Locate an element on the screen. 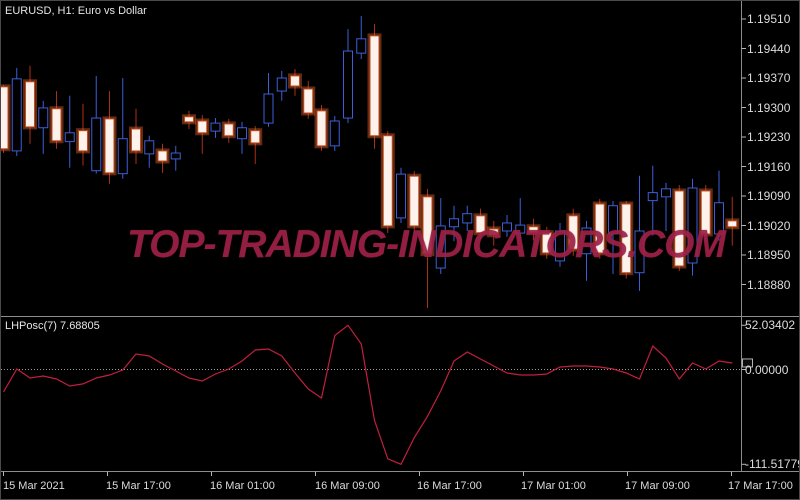 The image size is (800, 500). time-axis-label: 16 Mar 09:00 is located at coordinates (347, 486).